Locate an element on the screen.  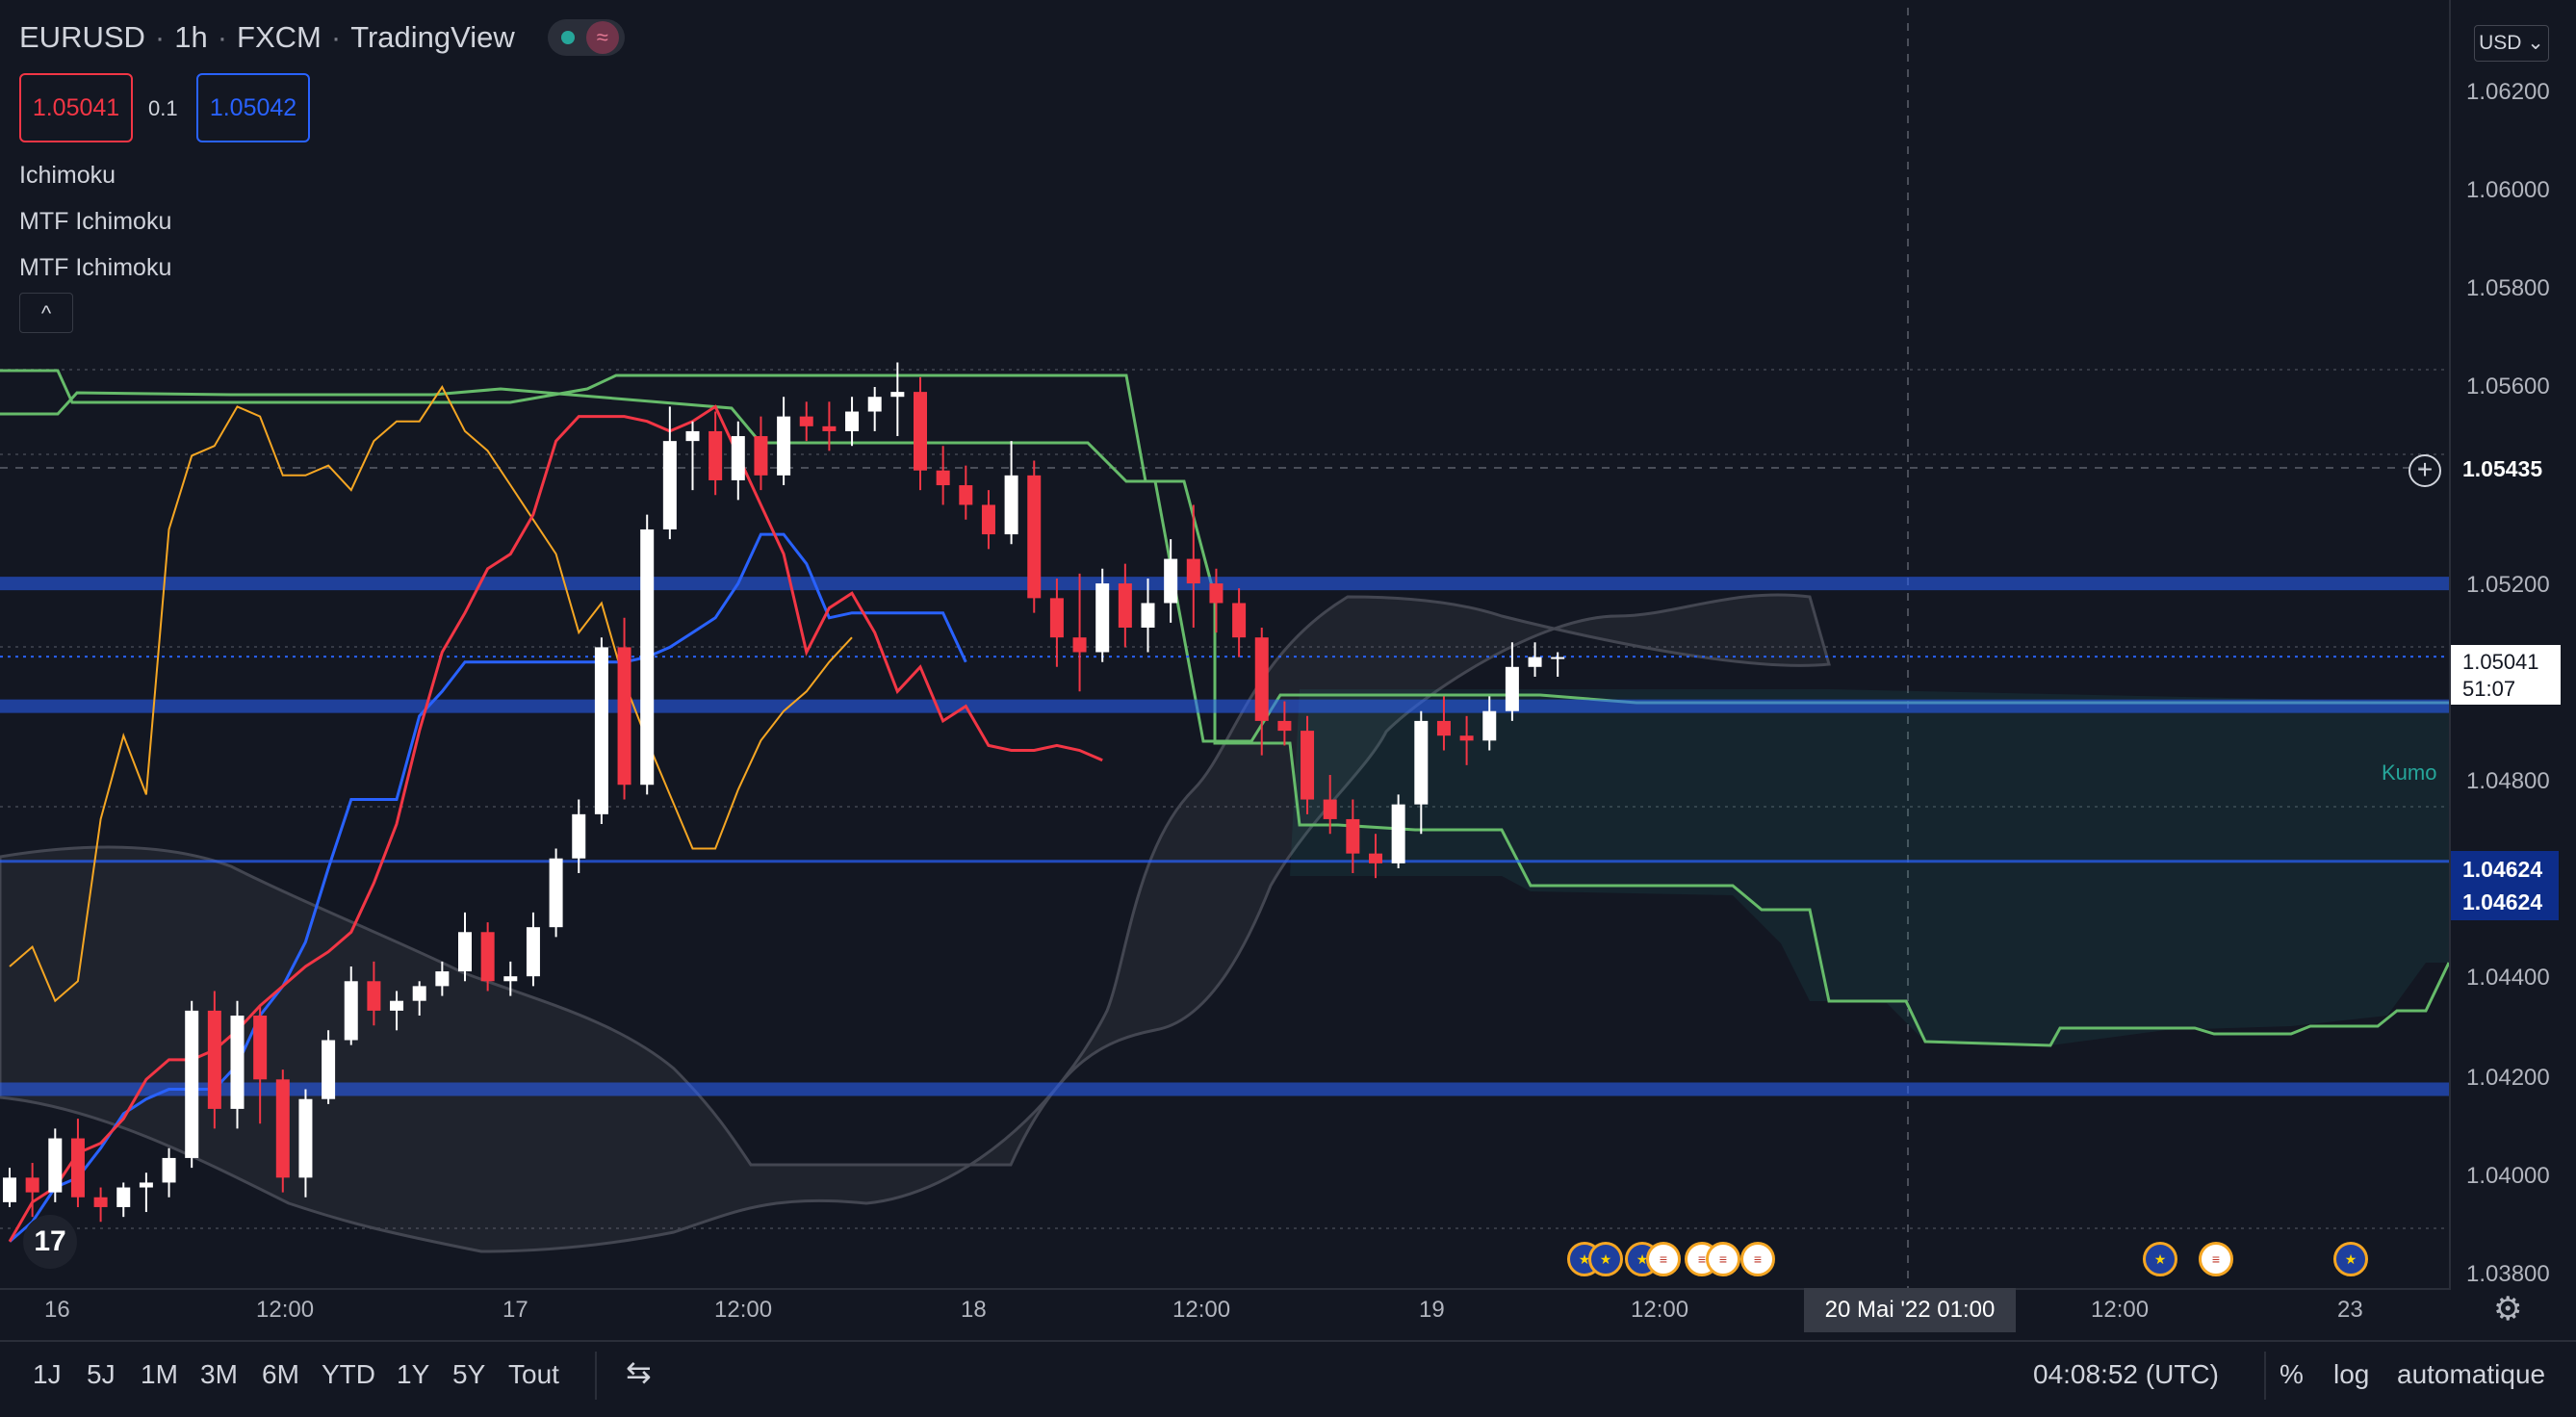
time-axis is located at coordinates (1224, 1314).